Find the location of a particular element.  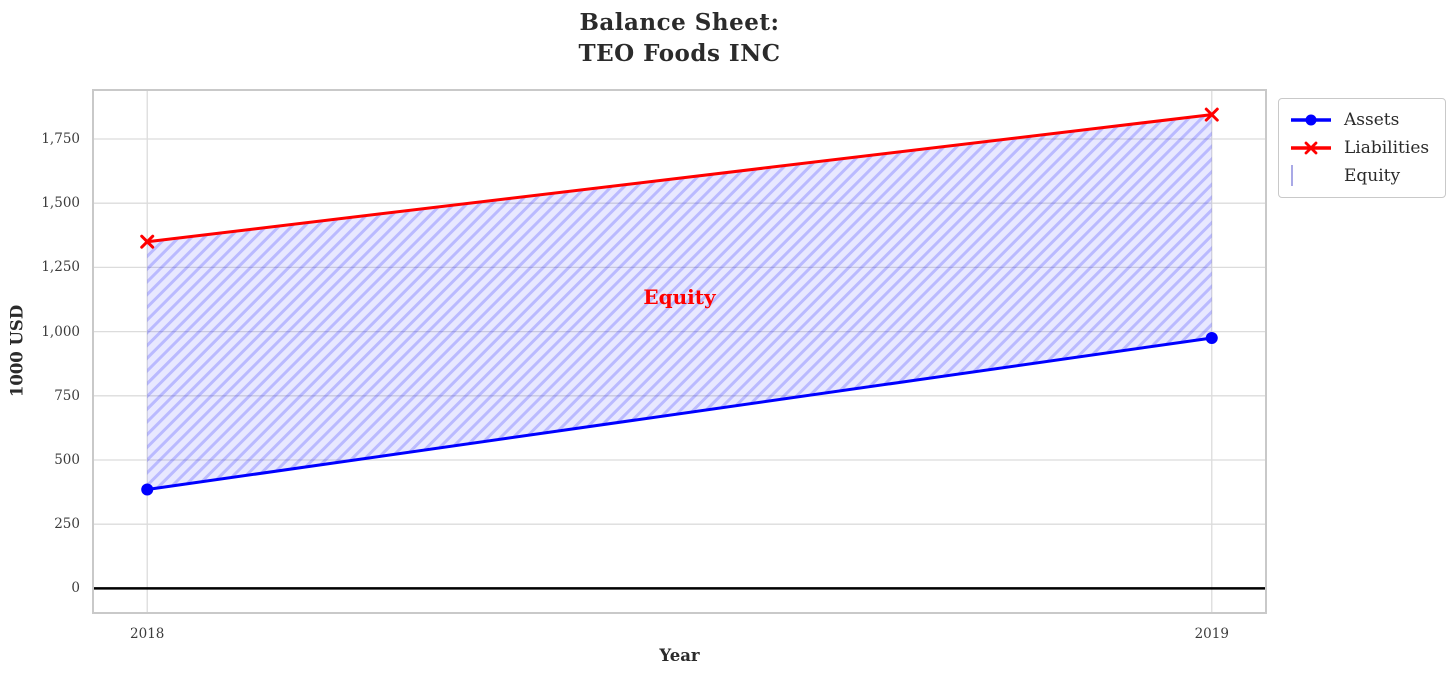

x-tick-label: 2019 is located at coordinates (1211, 634).